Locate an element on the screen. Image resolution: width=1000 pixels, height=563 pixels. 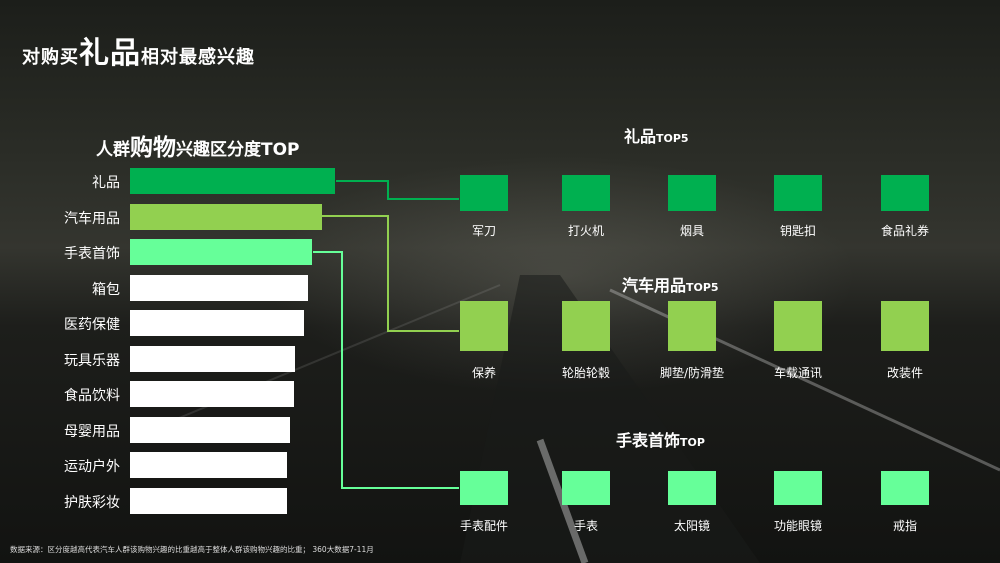
bar-label: 箱包 is located at coordinates (106, 289).